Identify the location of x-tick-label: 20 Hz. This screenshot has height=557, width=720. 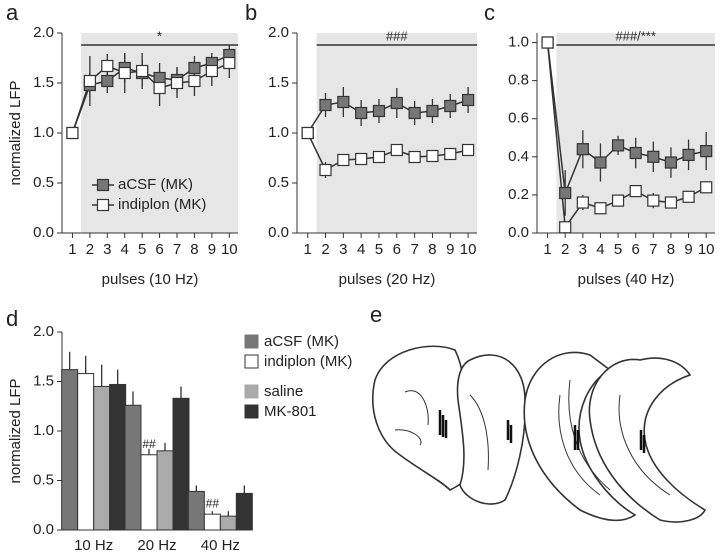
(156, 544).